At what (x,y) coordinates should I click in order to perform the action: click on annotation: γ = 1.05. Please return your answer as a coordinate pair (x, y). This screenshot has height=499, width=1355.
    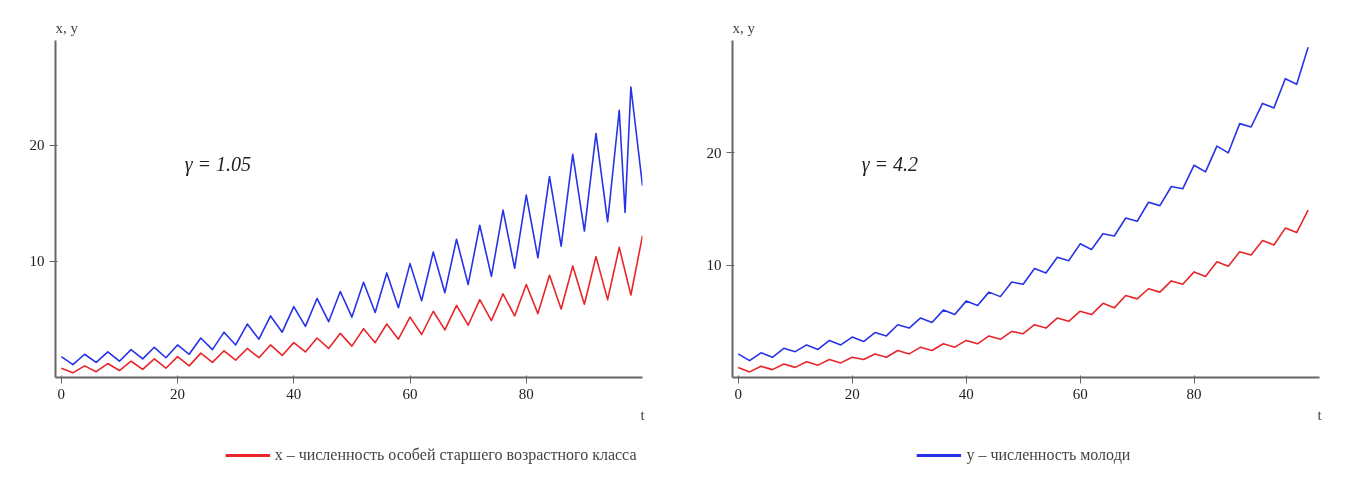
    Looking at the image, I should click on (218, 165).